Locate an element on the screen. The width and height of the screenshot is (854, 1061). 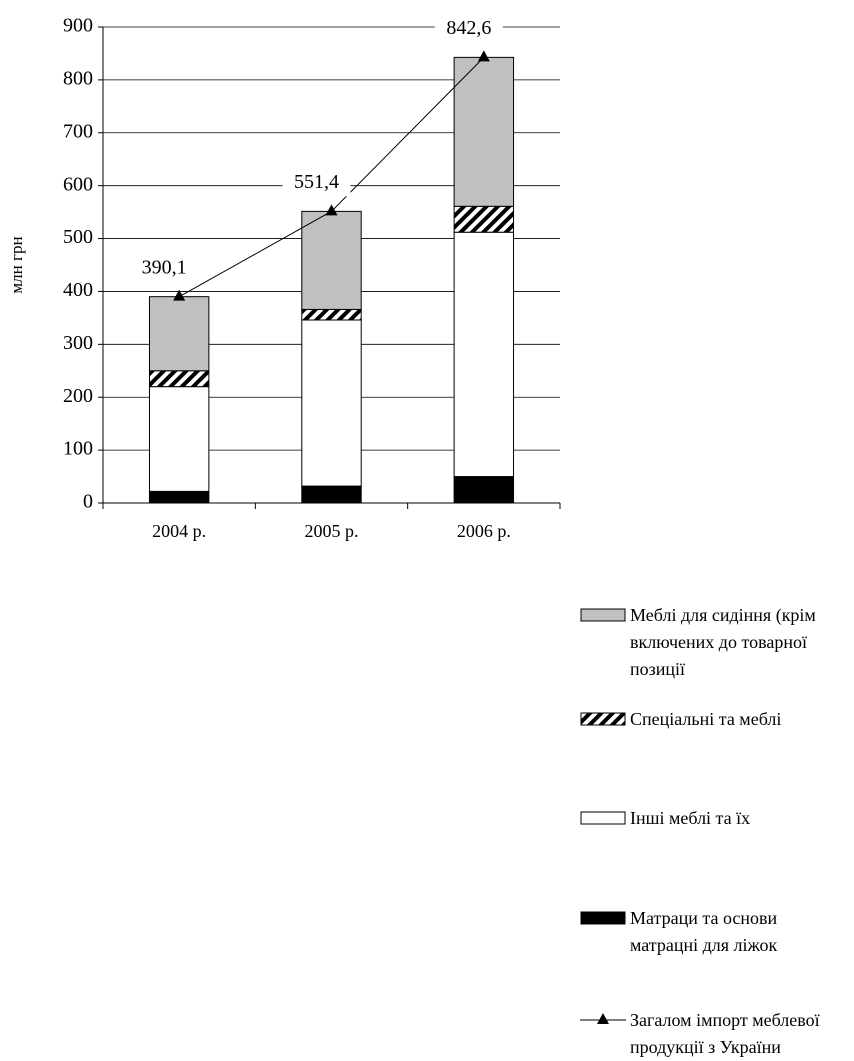
y-tick-label: 100 is located at coordinates (78, 449).